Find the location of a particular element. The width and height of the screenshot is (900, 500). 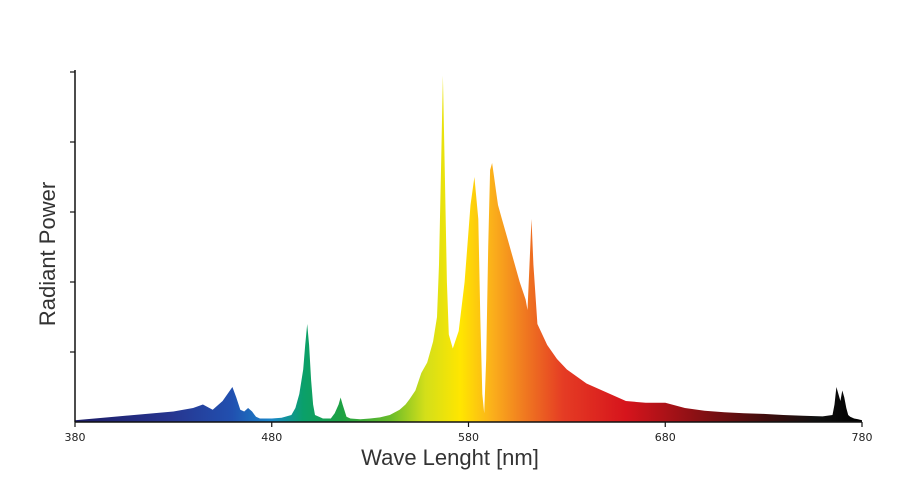

y-axis-title: Radiant Power is located at coordinates (47, 254).